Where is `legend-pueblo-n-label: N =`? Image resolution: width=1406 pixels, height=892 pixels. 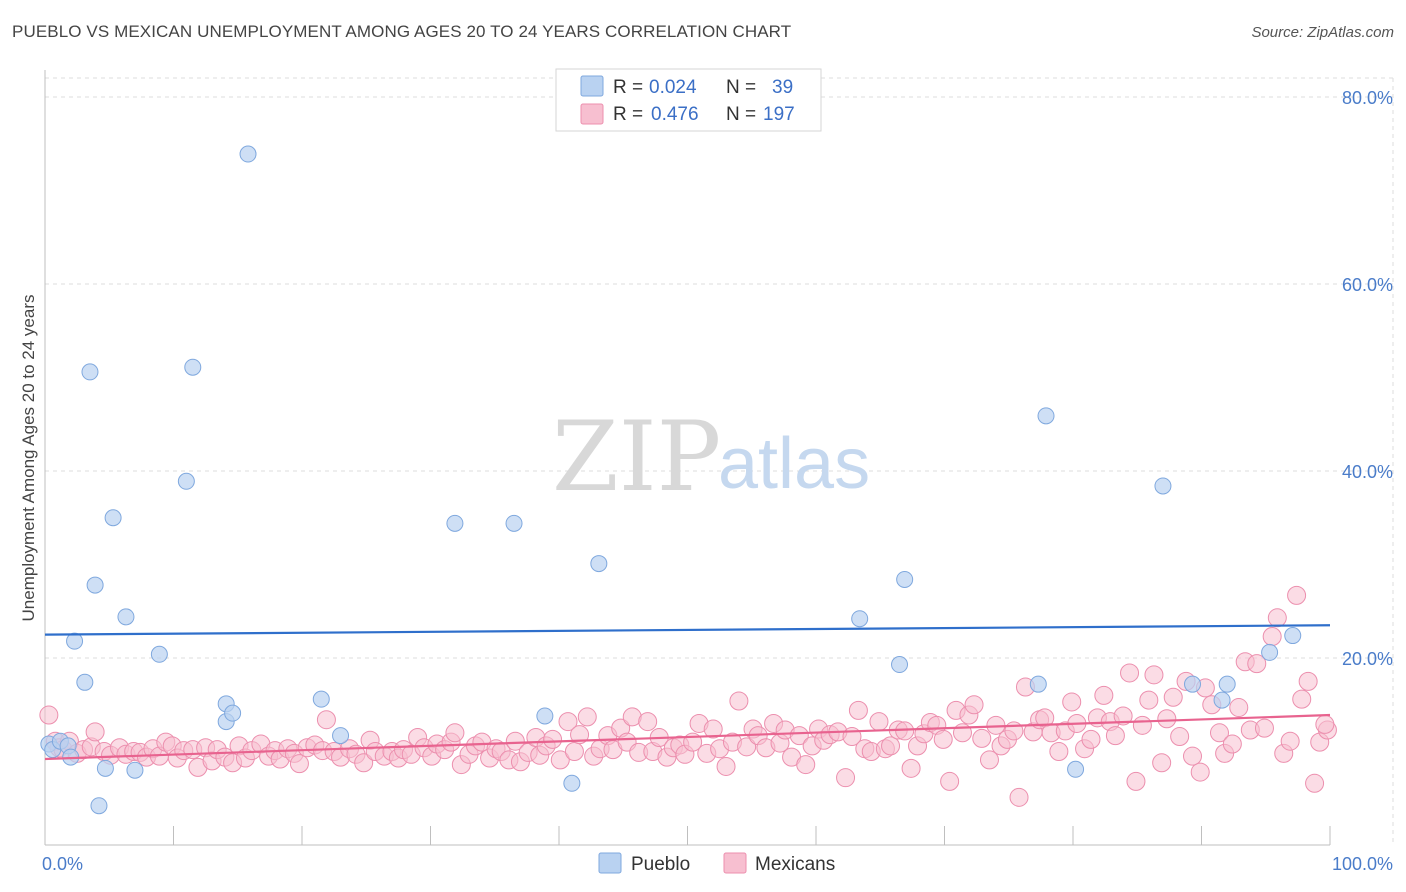
legend-pueblo-n-label: N = is located at coordinates (741, 87).